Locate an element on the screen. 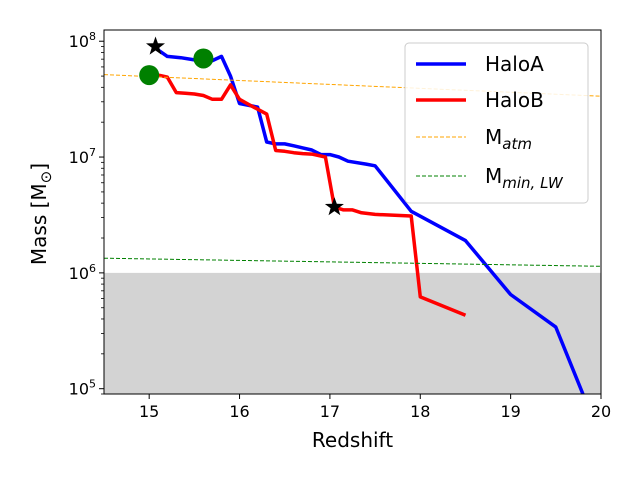 This screenshot has width=640, height=480. x-tick-label: 20 is located at coordinates (601, 411).